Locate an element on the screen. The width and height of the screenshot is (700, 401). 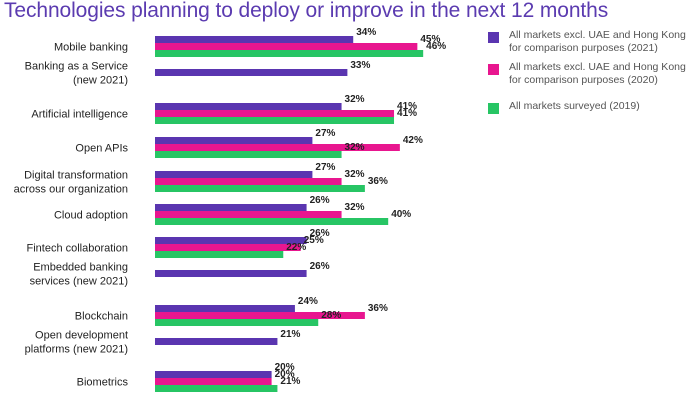
legend-item-series-3: All markets surveyed (2019) is located at coordinates (594, 107).